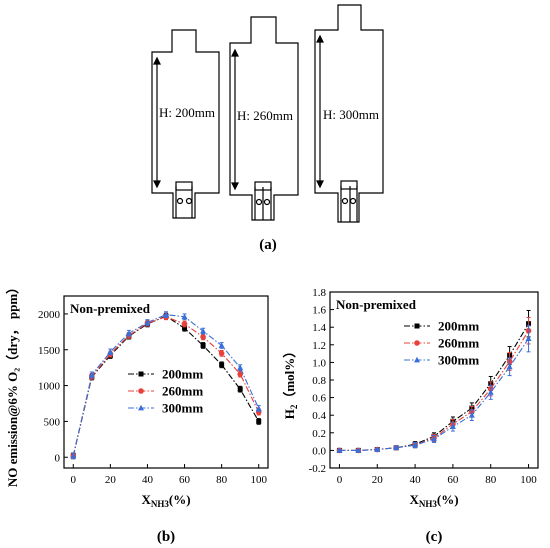 This screenshot has height=548, width=550. Describe the element at coordinates (319, 399) in the screenshot. I see `y-tick-label: 0.6` at that location.